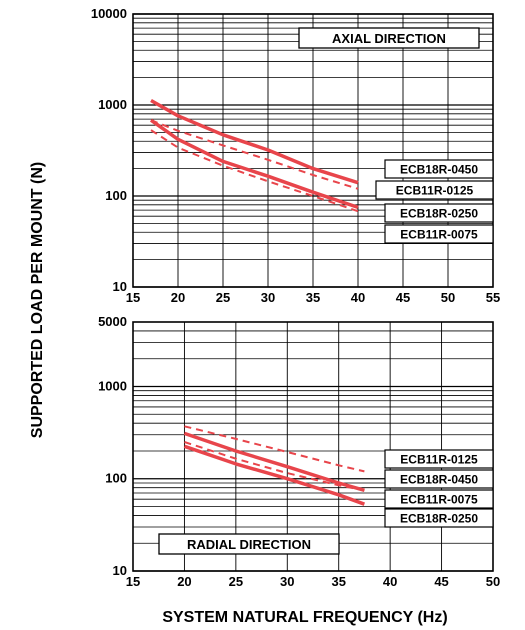 This screenshot has height=630, width=525. Describe the element at coordinates (112, 321) in the screenshot. I see `y-tick-label: 5000` at that location.